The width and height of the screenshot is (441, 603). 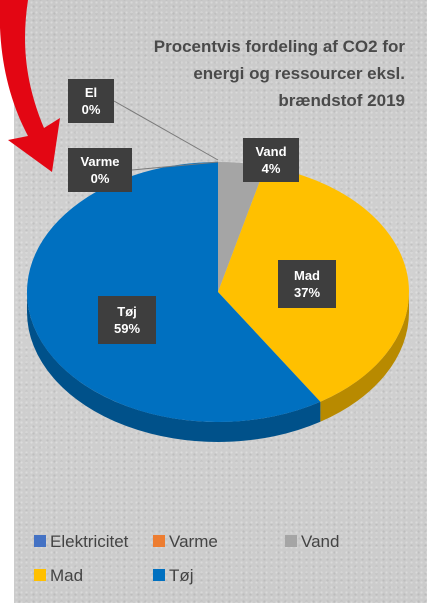 I want to click on legend-label: Varme, so click(x=193, y=541).